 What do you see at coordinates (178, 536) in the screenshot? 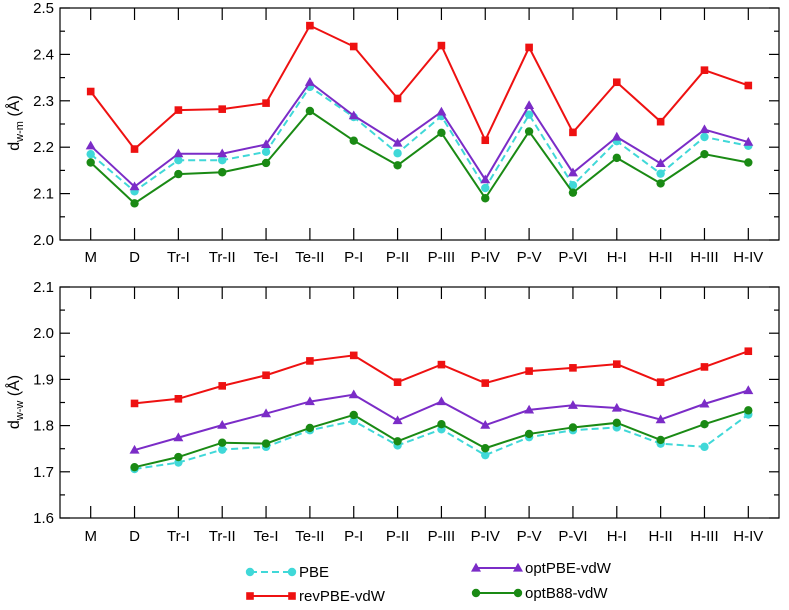
I see `x-tick-label-tr-i: Tr-I` at bounding box center [178, 536].